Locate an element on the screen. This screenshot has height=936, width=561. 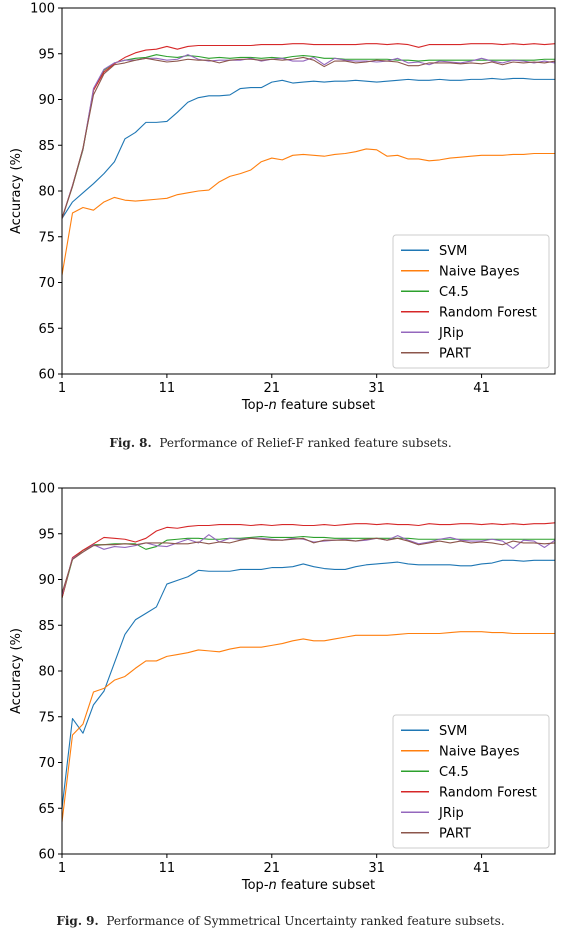
series-line-random-forest is located at coordinates (308, 560).